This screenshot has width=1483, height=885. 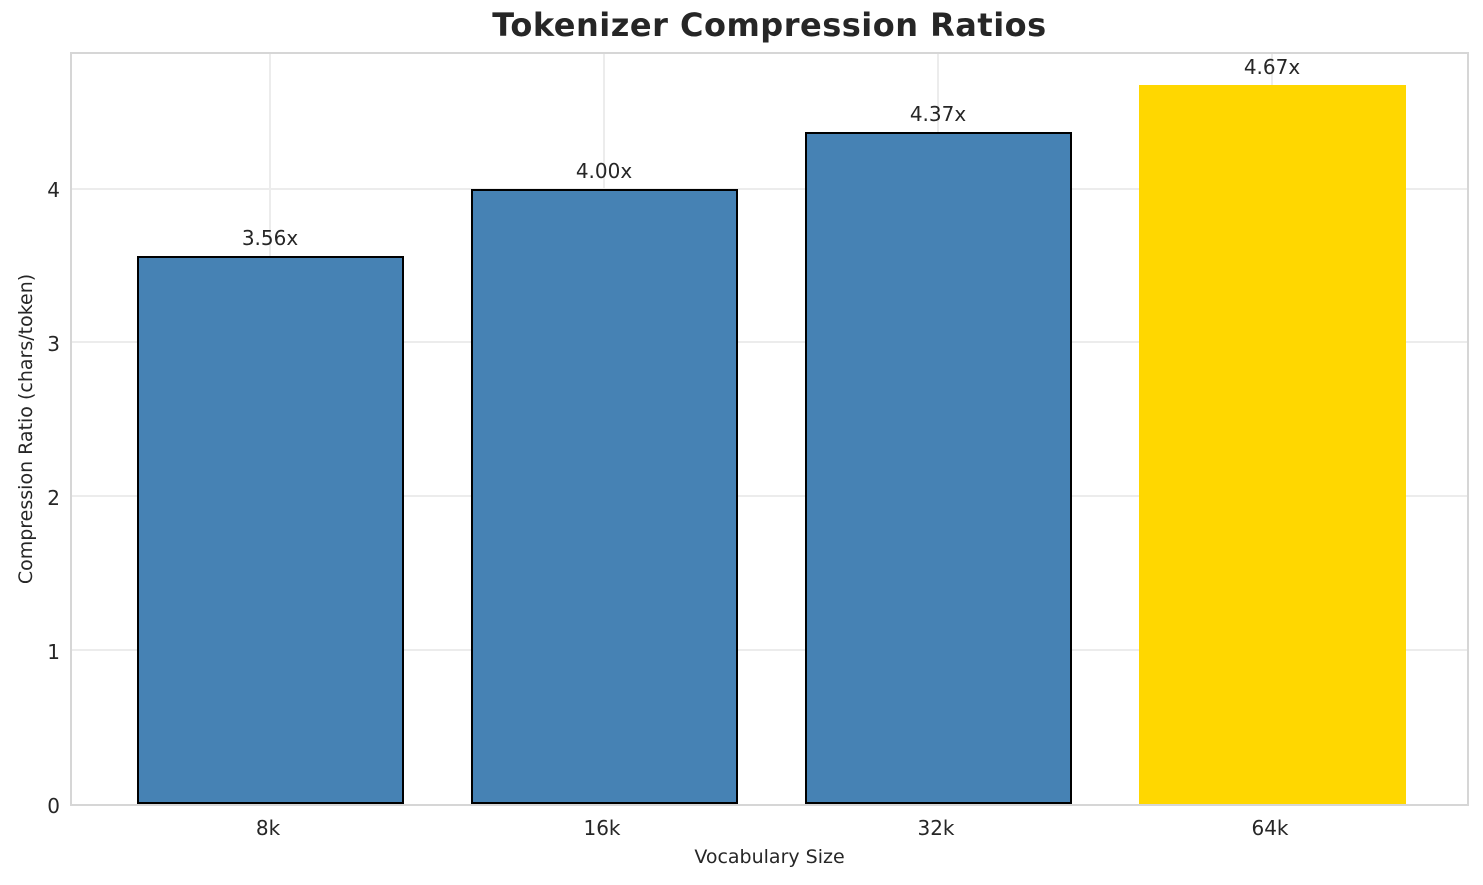 I want to click on bar-64k, so click(x=1272, y=444).